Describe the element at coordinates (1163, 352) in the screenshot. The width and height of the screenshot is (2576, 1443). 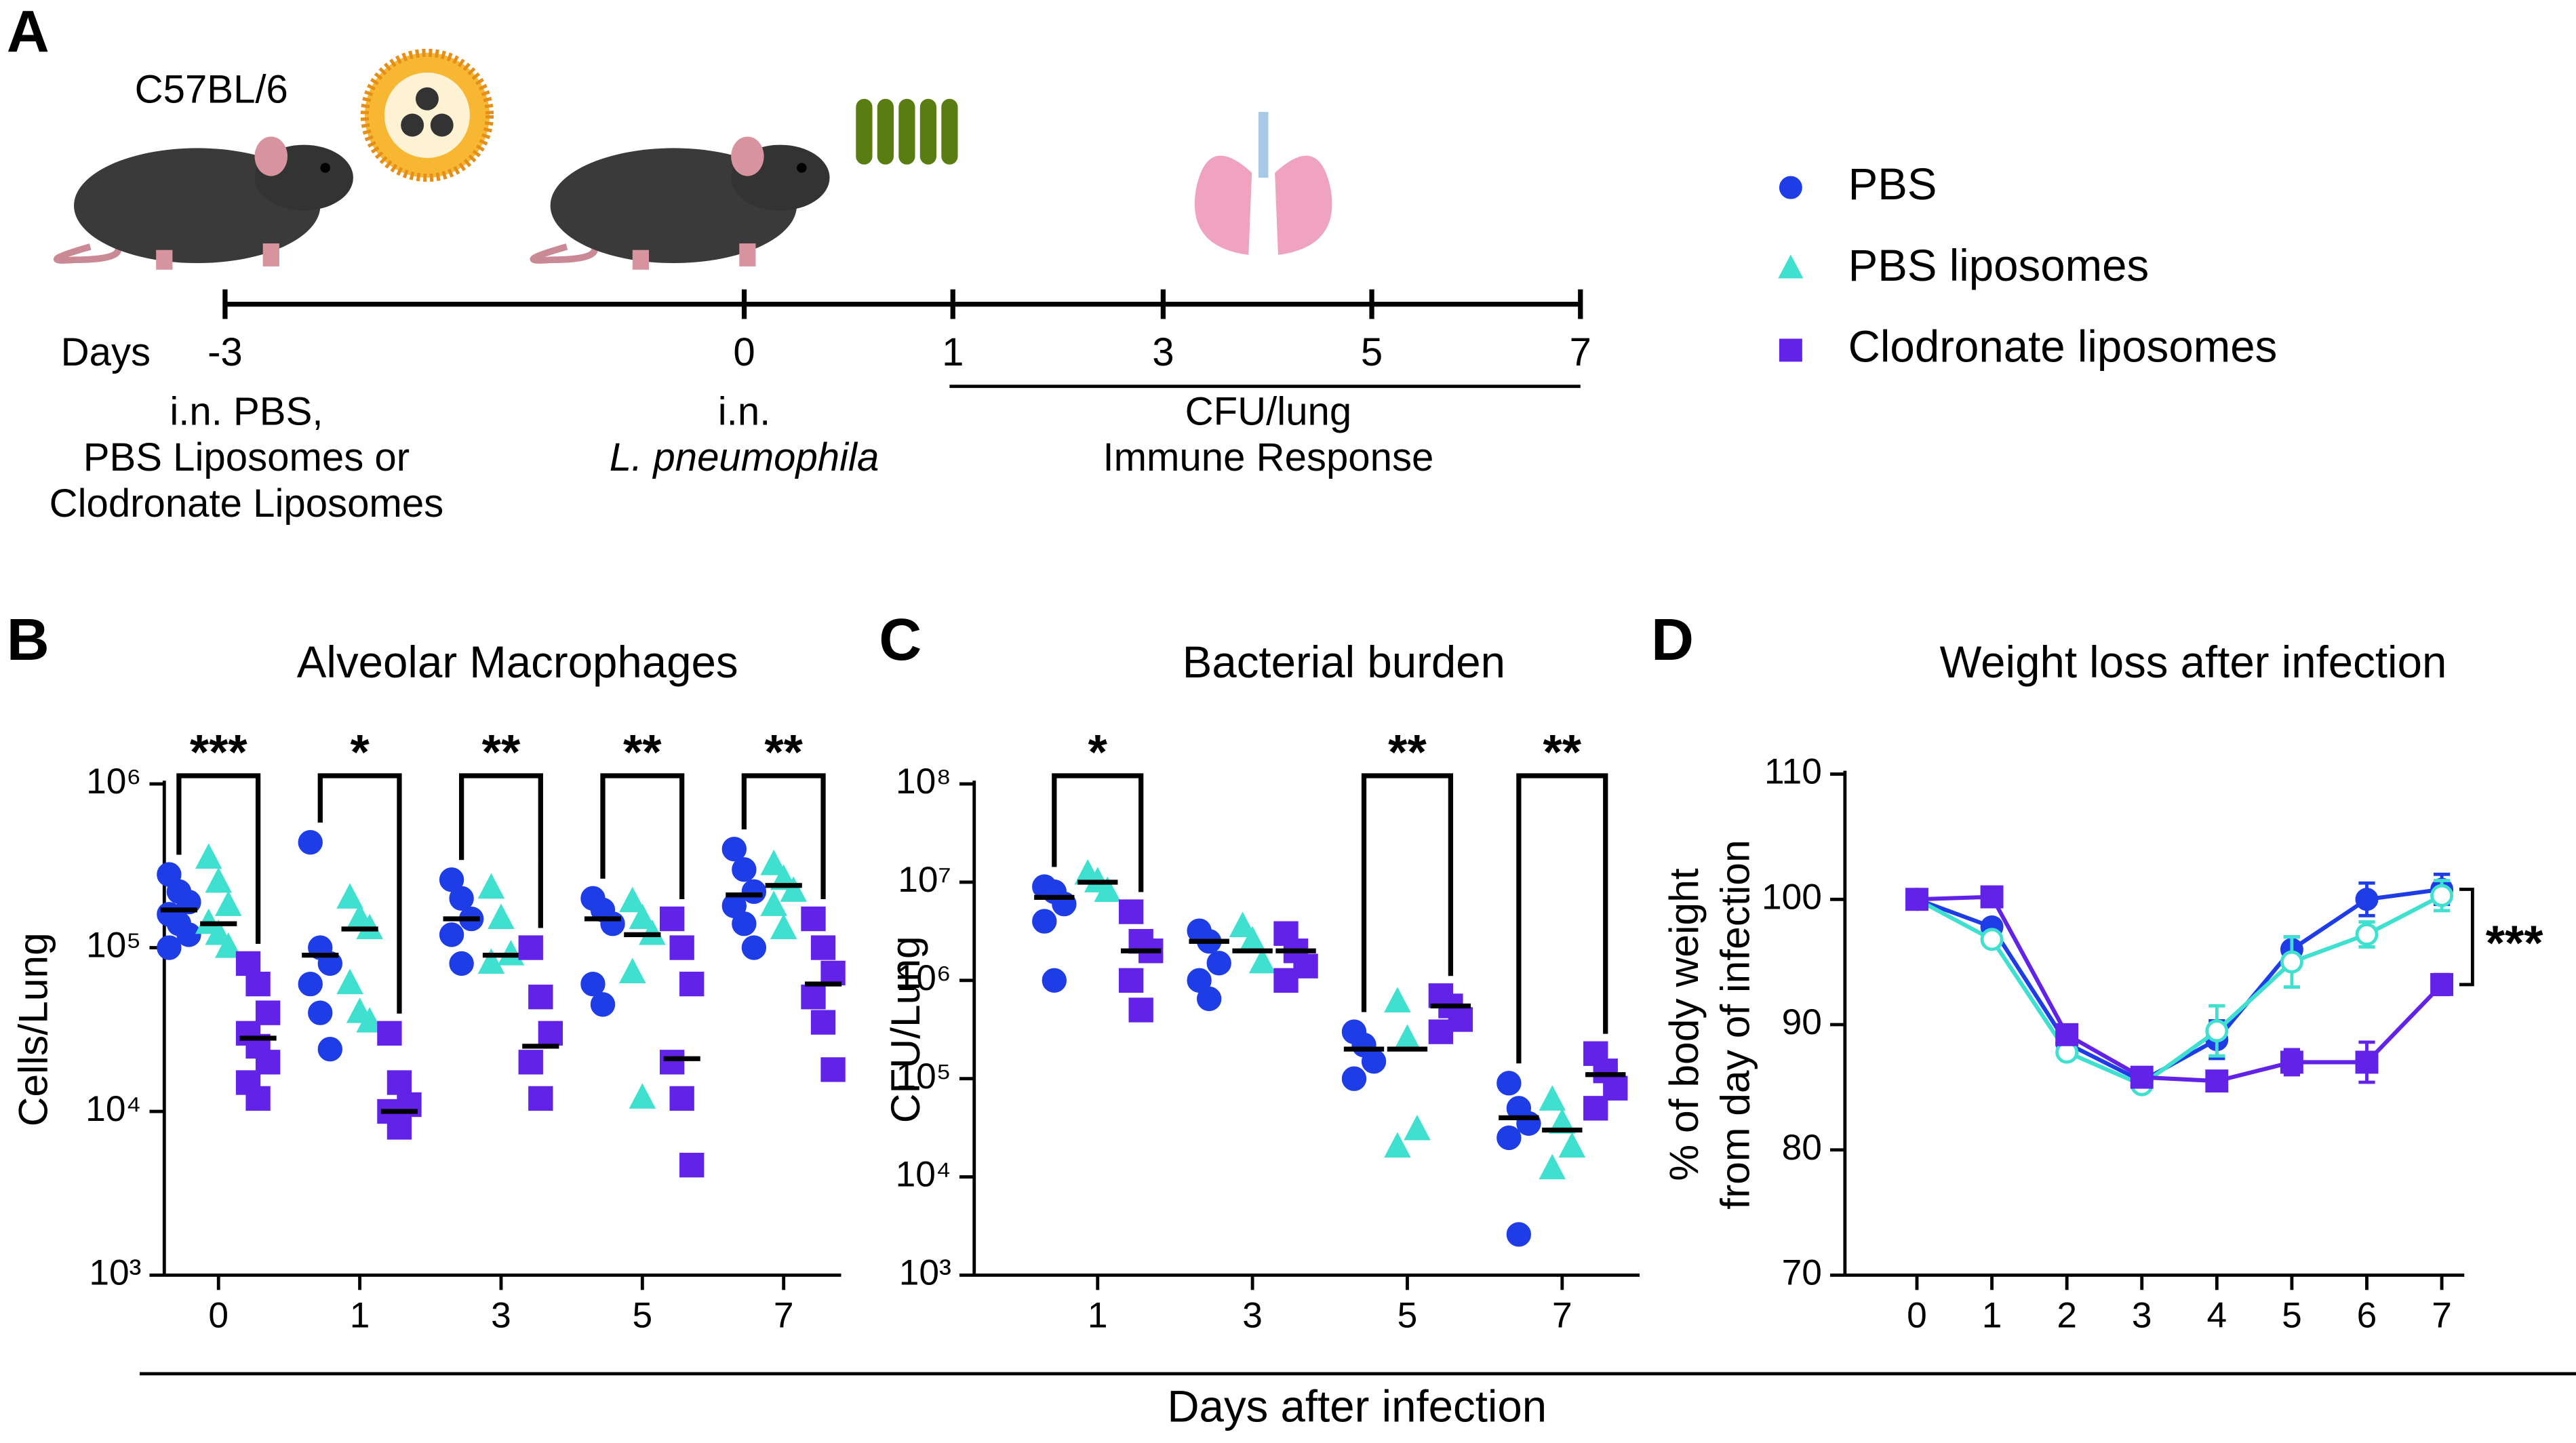
I see `day-label: 3` at that location.